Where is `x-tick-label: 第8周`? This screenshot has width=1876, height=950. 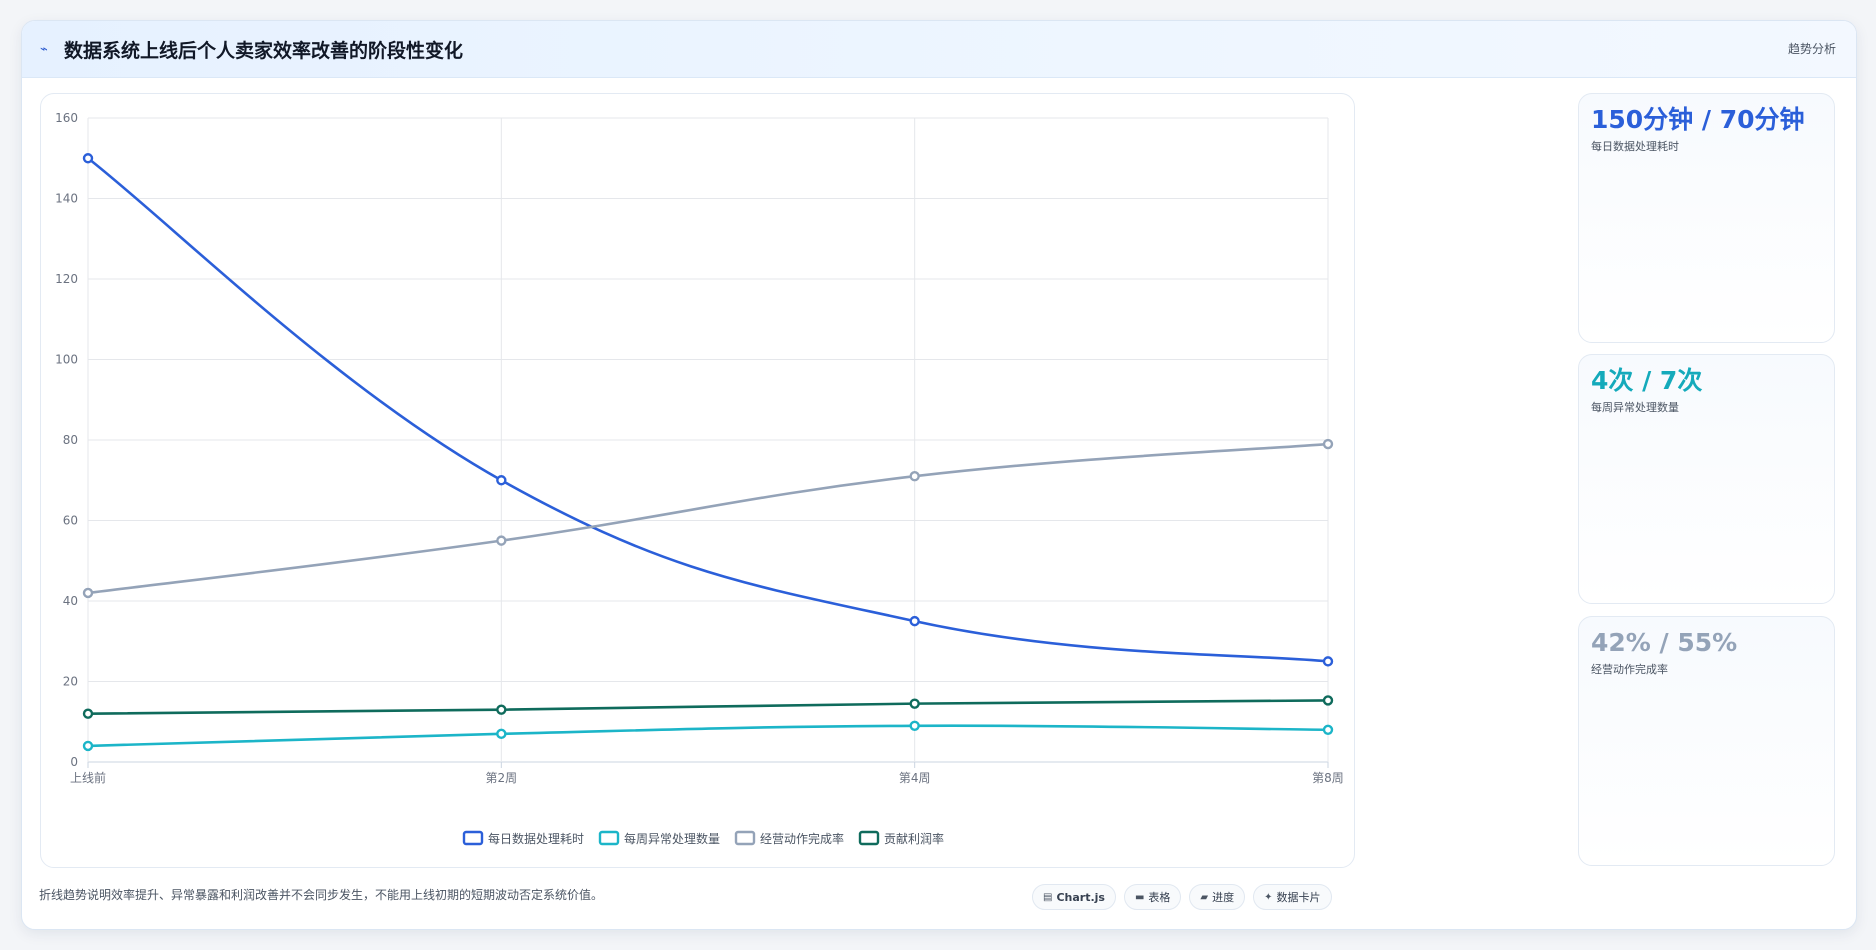 x-tick-label: 第8周 is located at coordinates (1328, 778).